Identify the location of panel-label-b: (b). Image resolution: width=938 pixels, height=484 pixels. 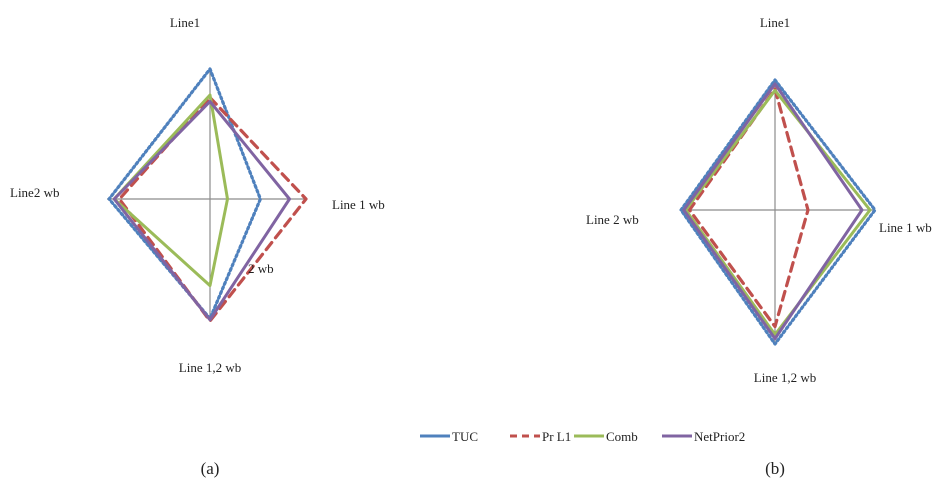
(775, 468).